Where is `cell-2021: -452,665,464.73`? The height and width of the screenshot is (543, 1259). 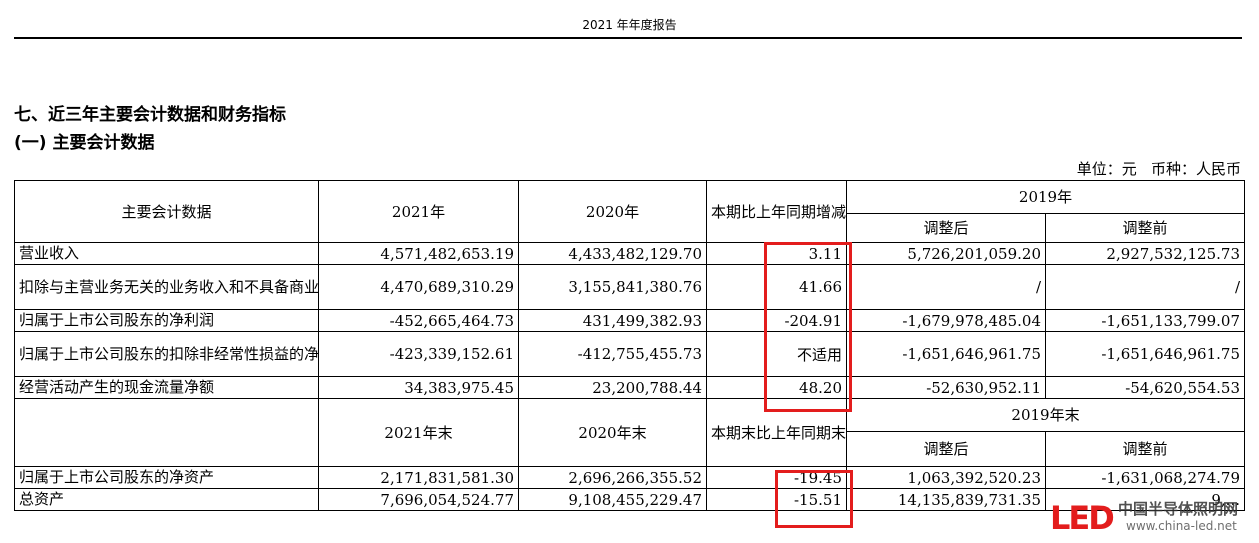
cell-2021: -452,665,464.73 is located at coordinates (418, 320).